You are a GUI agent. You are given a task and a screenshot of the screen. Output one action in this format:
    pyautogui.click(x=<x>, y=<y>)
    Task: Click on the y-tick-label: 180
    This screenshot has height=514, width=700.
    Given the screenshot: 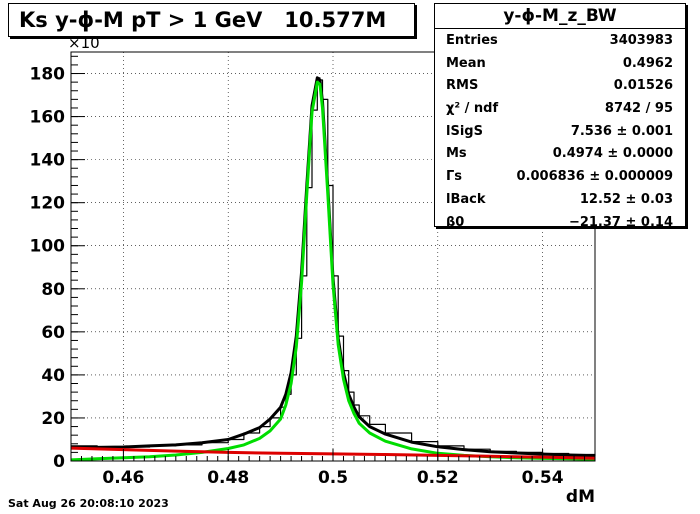 What is the action you would take?
    pyautogui.click(x=48, y=75)
    